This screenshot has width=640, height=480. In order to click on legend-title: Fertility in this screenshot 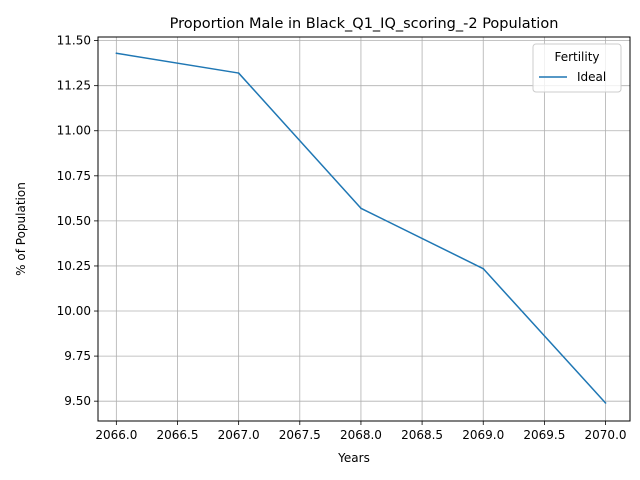, I will do `click(576, 57)`.